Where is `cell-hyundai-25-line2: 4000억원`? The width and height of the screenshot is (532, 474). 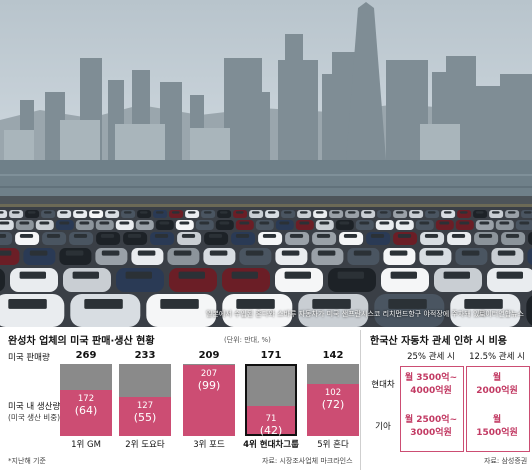 cell-hyundai-25-line2: 4000억원 is located at coordinates (431, 391).